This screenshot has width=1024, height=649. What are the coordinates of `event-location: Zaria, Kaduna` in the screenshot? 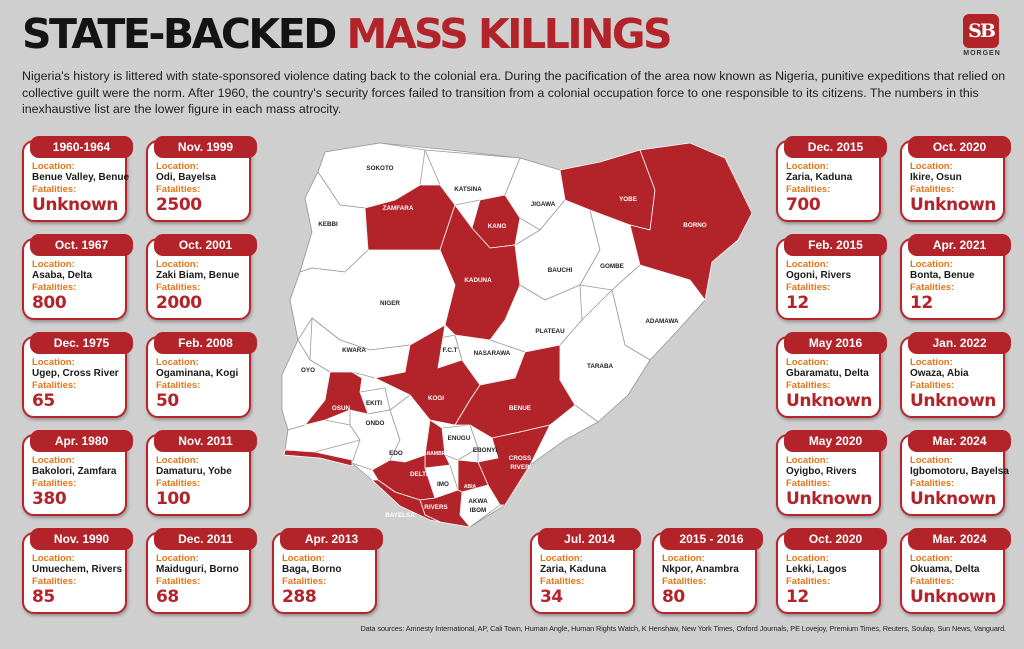 It's located at (819, 177).